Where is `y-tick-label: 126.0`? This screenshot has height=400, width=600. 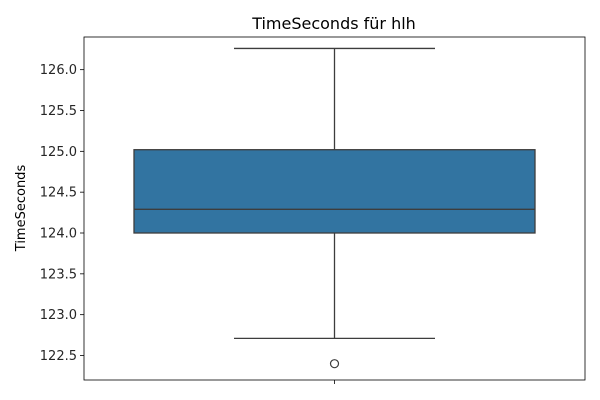 y-tick-label: 126.0 is located at coordinates (58, 70).